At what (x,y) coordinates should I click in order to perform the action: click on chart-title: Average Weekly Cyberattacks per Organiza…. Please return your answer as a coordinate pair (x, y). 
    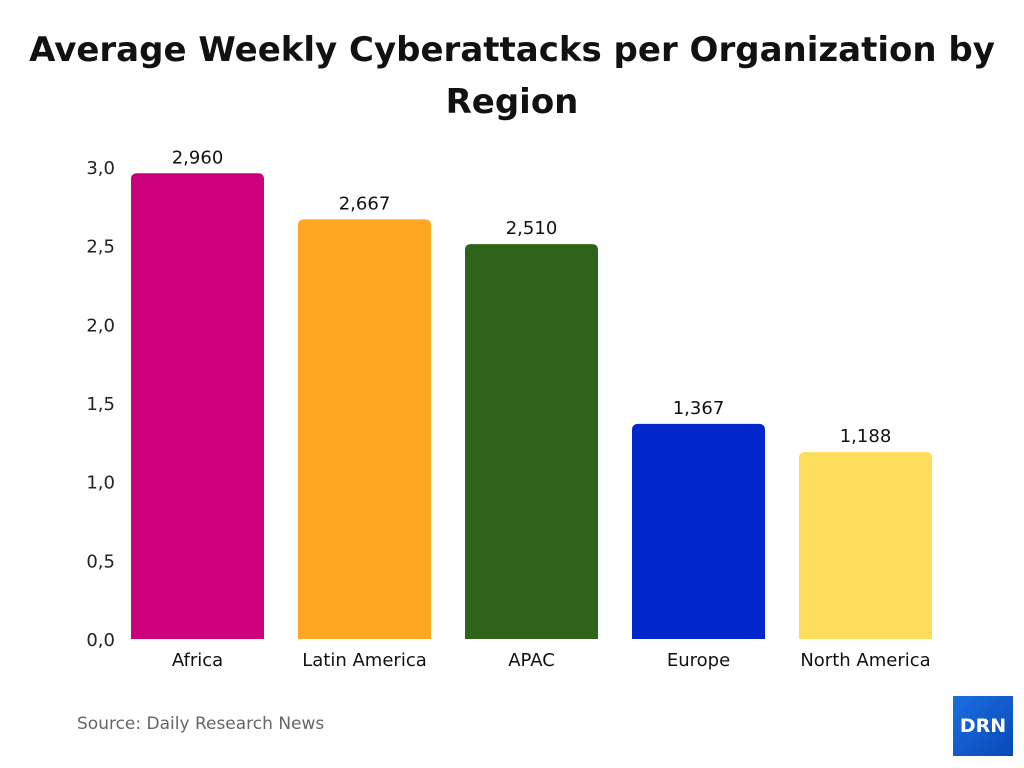
    Looking at the image, I should click on (512, 76).